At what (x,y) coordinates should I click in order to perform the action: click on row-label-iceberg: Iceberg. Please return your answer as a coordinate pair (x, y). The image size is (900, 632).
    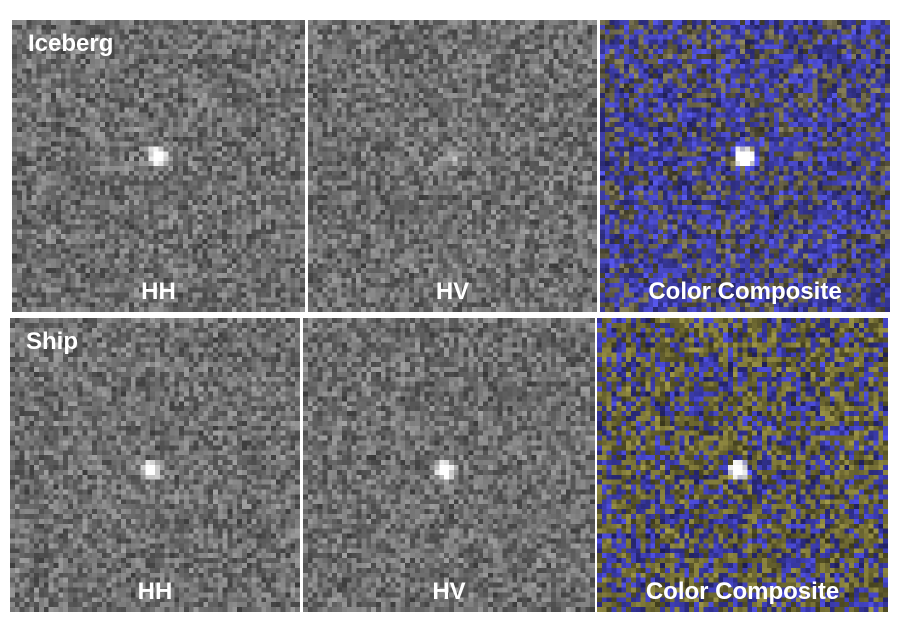
    Looking at the image, I should click on (71, 43).